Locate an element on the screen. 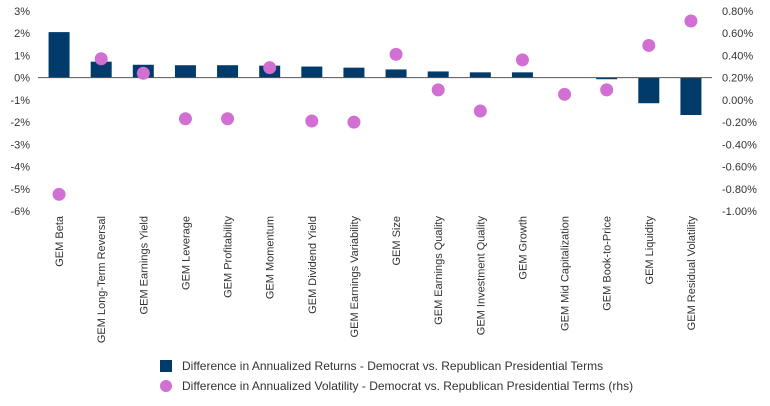  x-tick-label: GEM Momentum is located at coordinates (271, 257).